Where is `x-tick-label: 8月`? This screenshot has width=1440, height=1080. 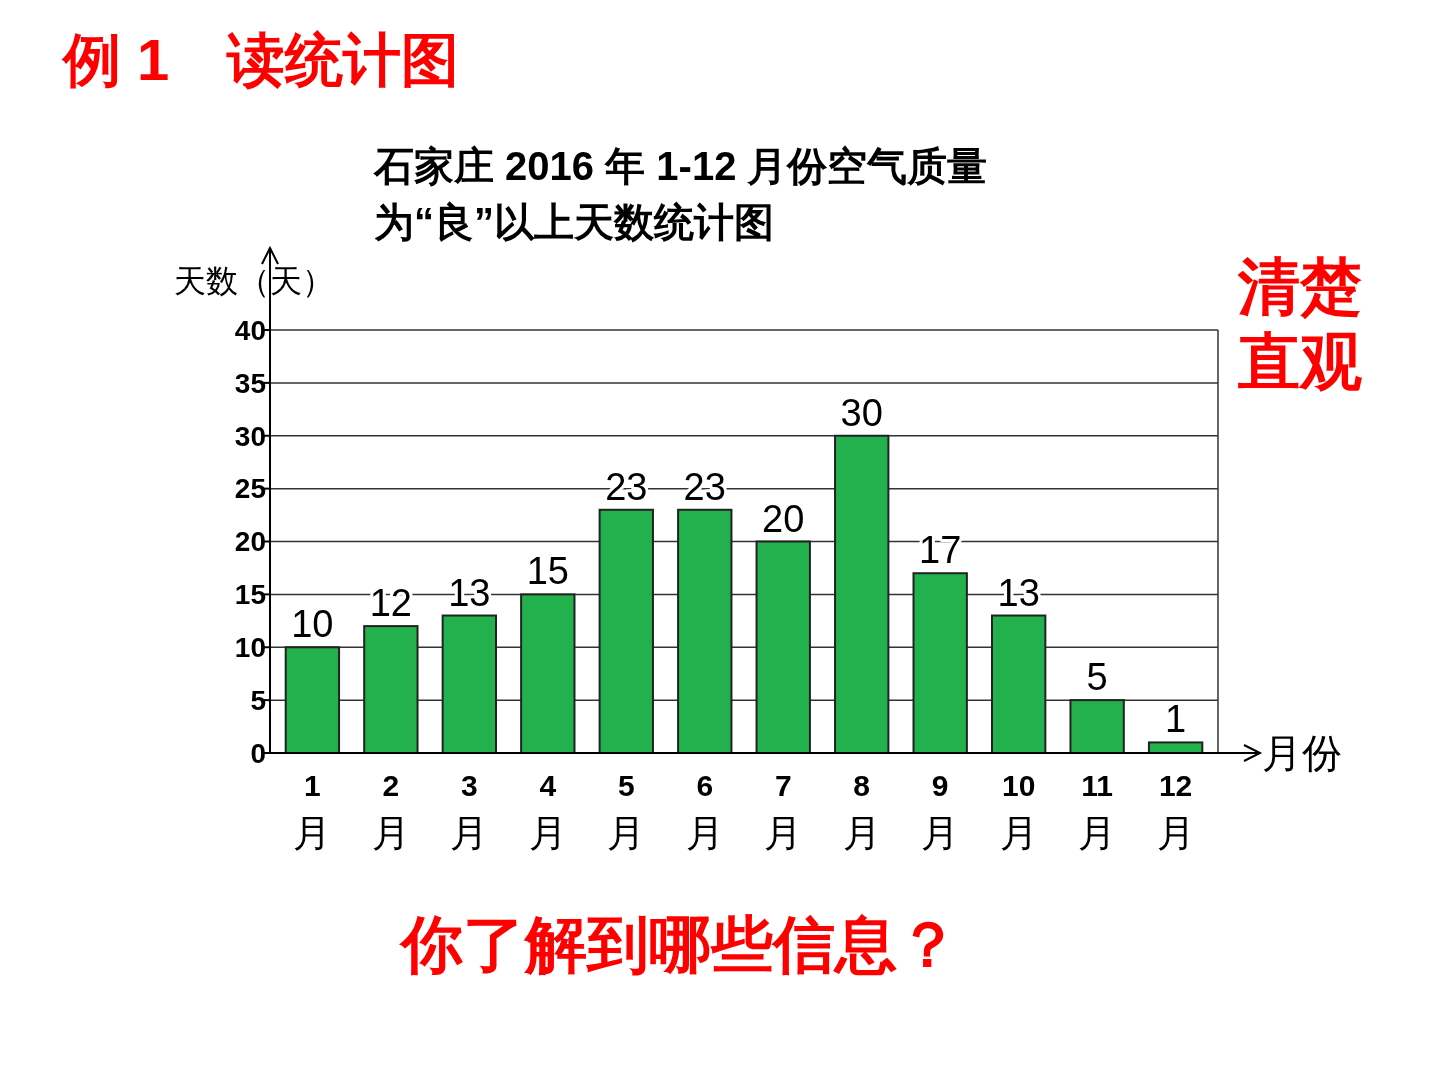
x-tick-label: 8月 is located at coordinates (861, 811).